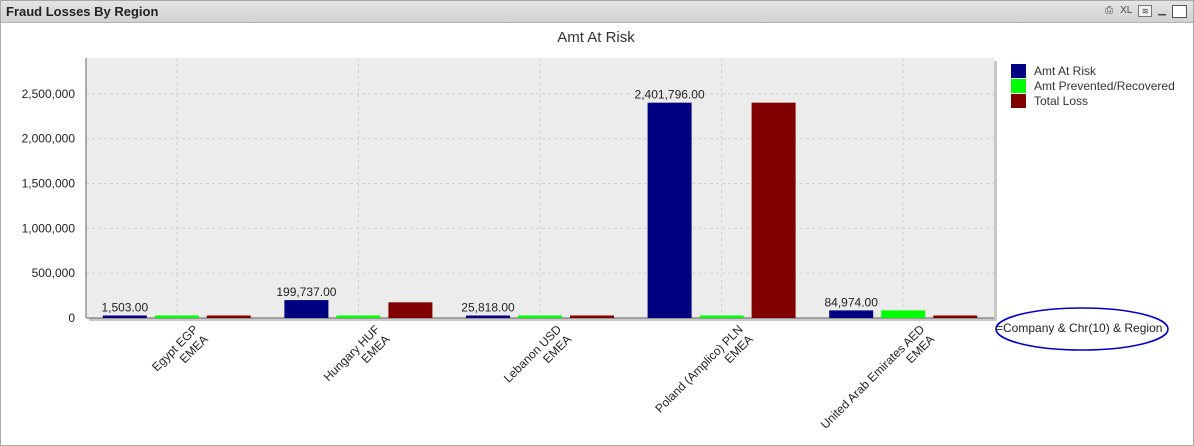 This screenshot has height=446, width=1194. What do you see at coordinates (49, 94) in the screenshot?
I see `y-tick-label: 2,500,000` at bounding box center [49, 94].